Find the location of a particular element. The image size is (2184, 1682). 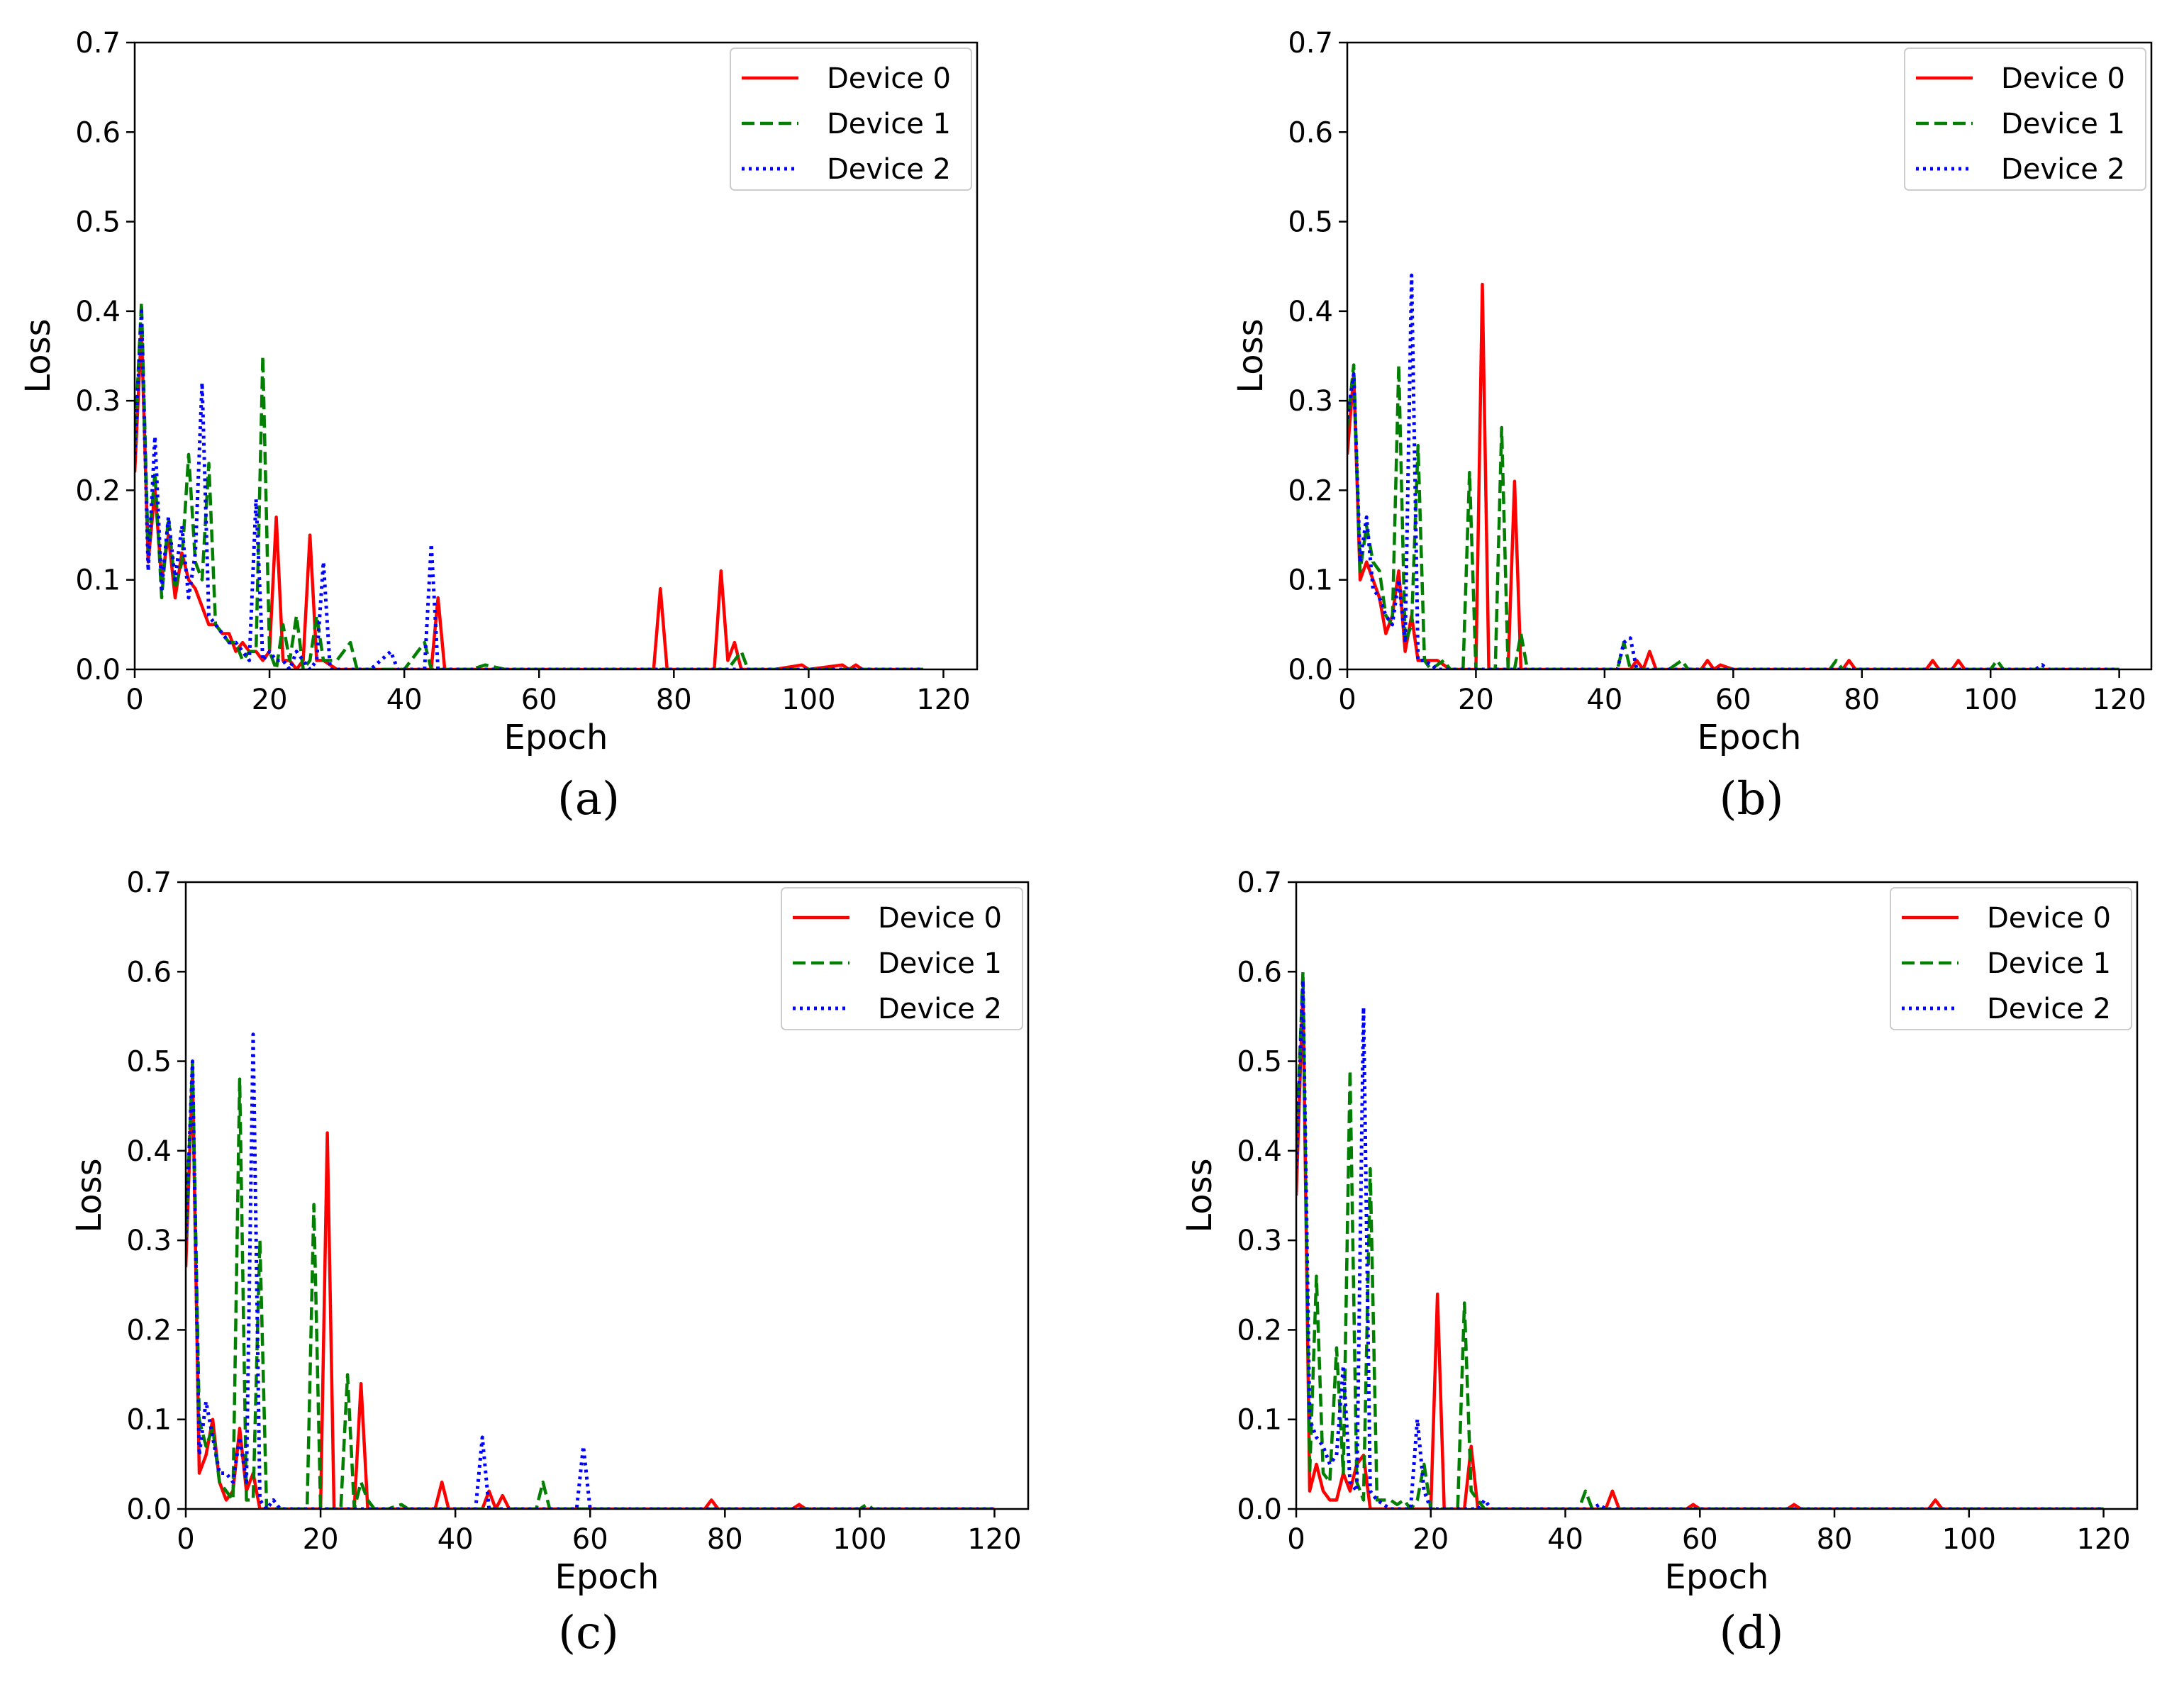

y-tick-label-b-1: 0.1 is located at coordinates (1311, 580).